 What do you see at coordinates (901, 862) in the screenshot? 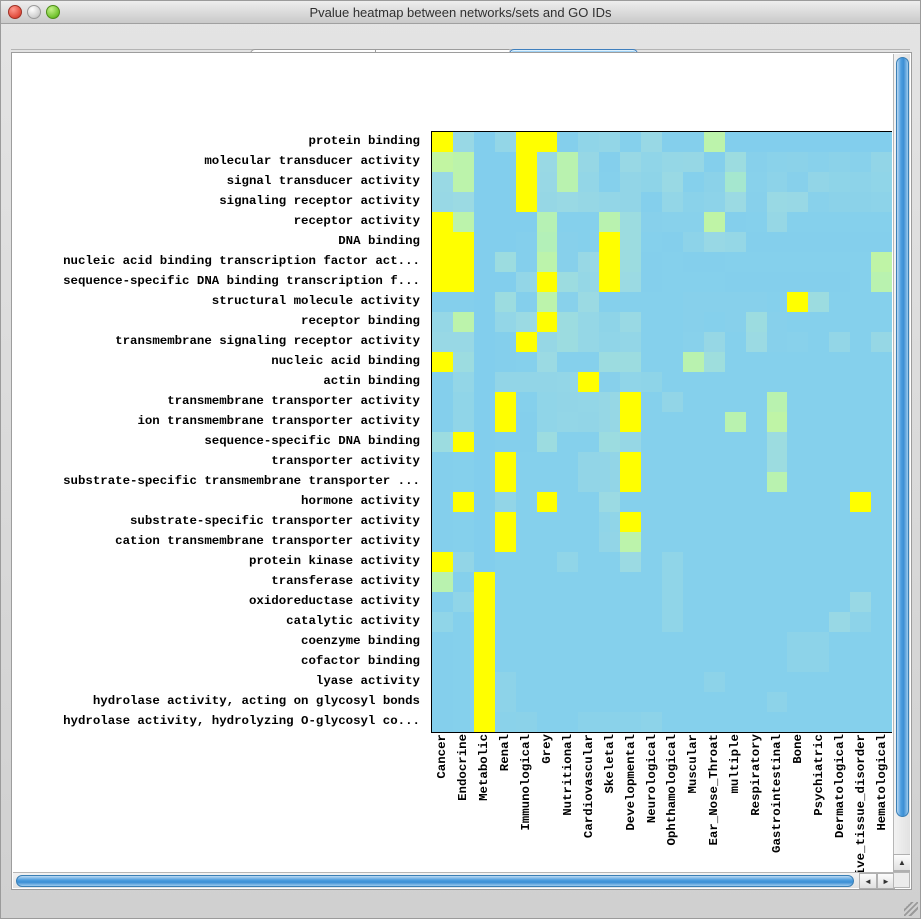
I see `scroll-up-icon: ▲` at bounding box center [901, 862].